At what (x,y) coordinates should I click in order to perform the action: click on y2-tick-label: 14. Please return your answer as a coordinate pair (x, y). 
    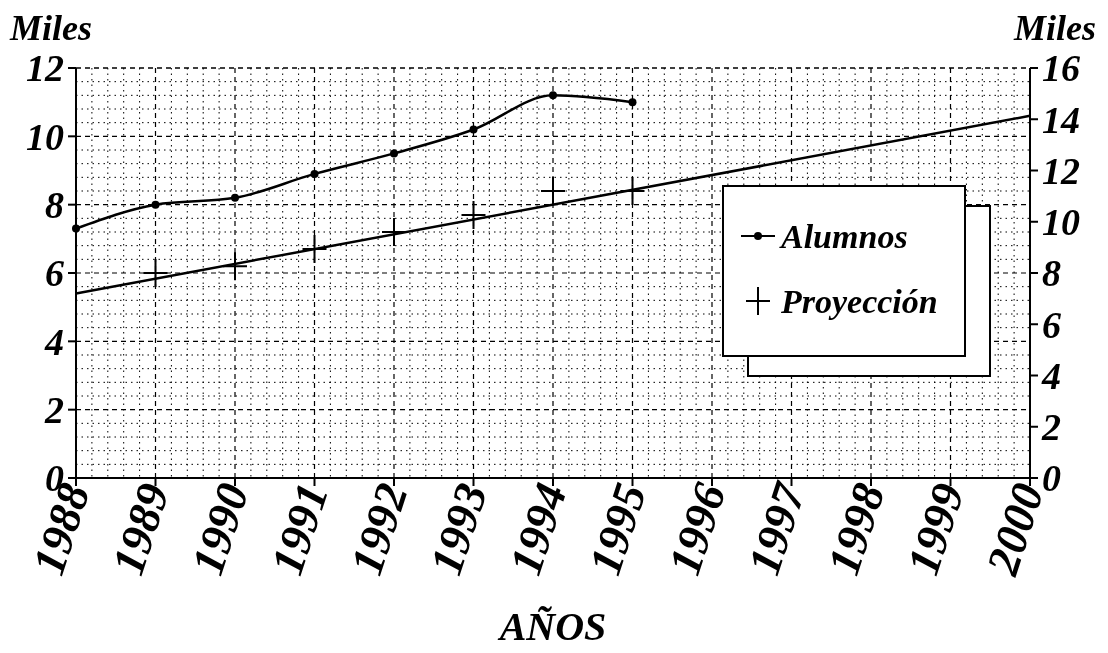
    Looking at the image, I should click on (1061, 119).